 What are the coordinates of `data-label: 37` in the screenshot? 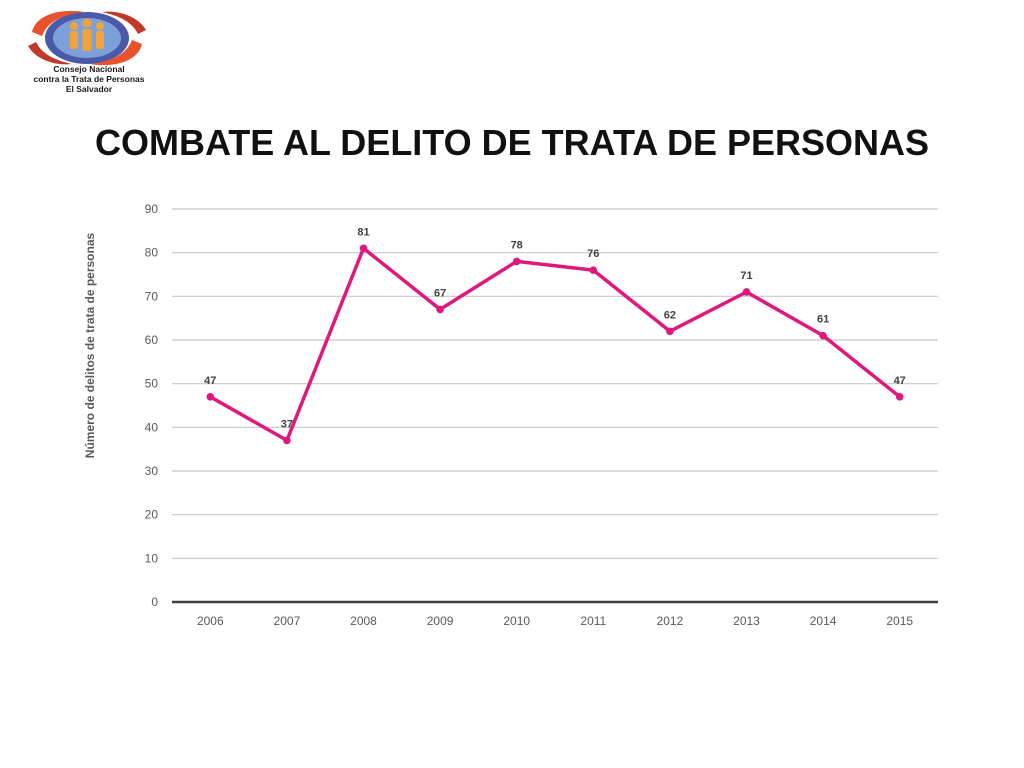 It's located at (287, 424).